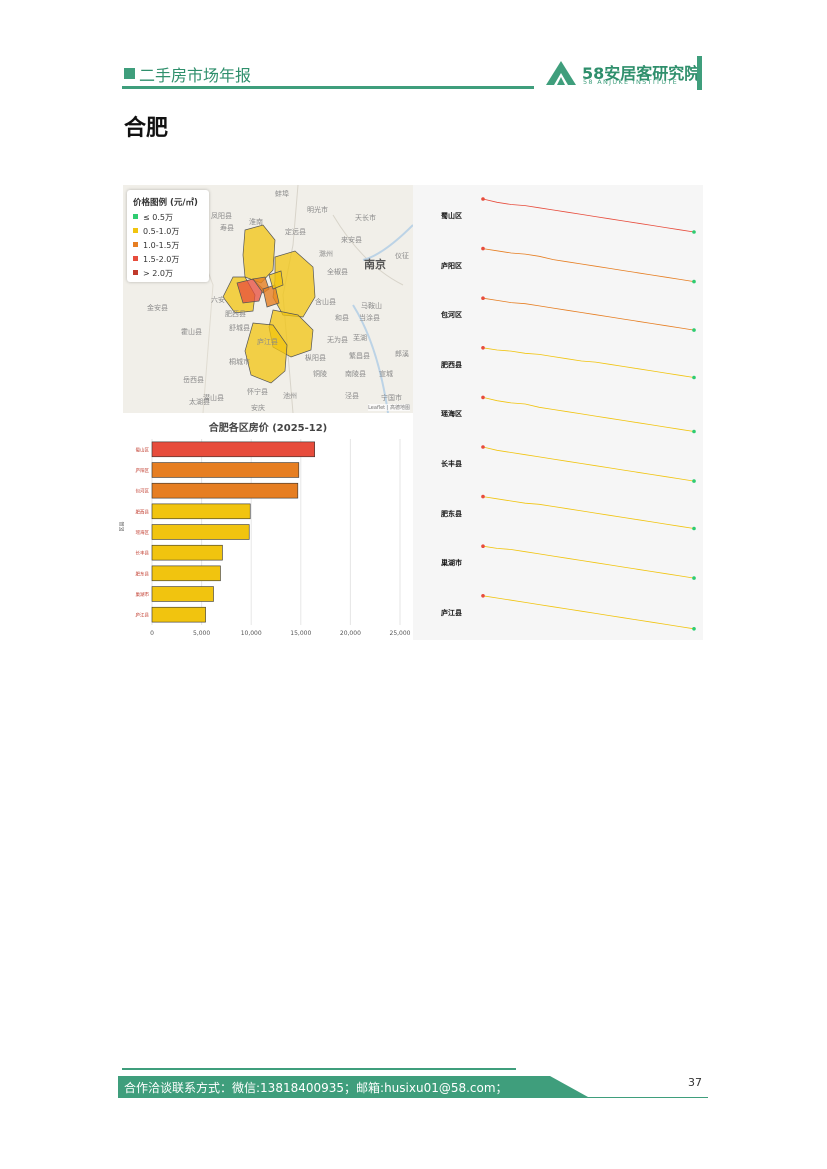  Describe the element at coordinates (622, 74) in the screenshot. I see `brand-logo: 58安居客研究院 58 ANJUKE INSTITUTE` at that location.